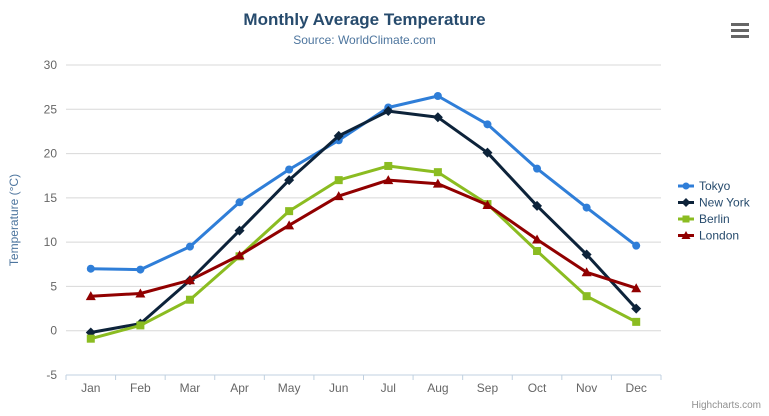  What do you see at coordinates (364, 19) in the screenshot?
I see `chart-title: Monthly Average Temperature` at bounding box center [364, 19].